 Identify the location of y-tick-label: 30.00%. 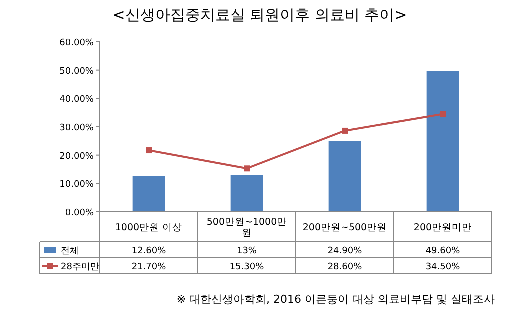
(77, 129).